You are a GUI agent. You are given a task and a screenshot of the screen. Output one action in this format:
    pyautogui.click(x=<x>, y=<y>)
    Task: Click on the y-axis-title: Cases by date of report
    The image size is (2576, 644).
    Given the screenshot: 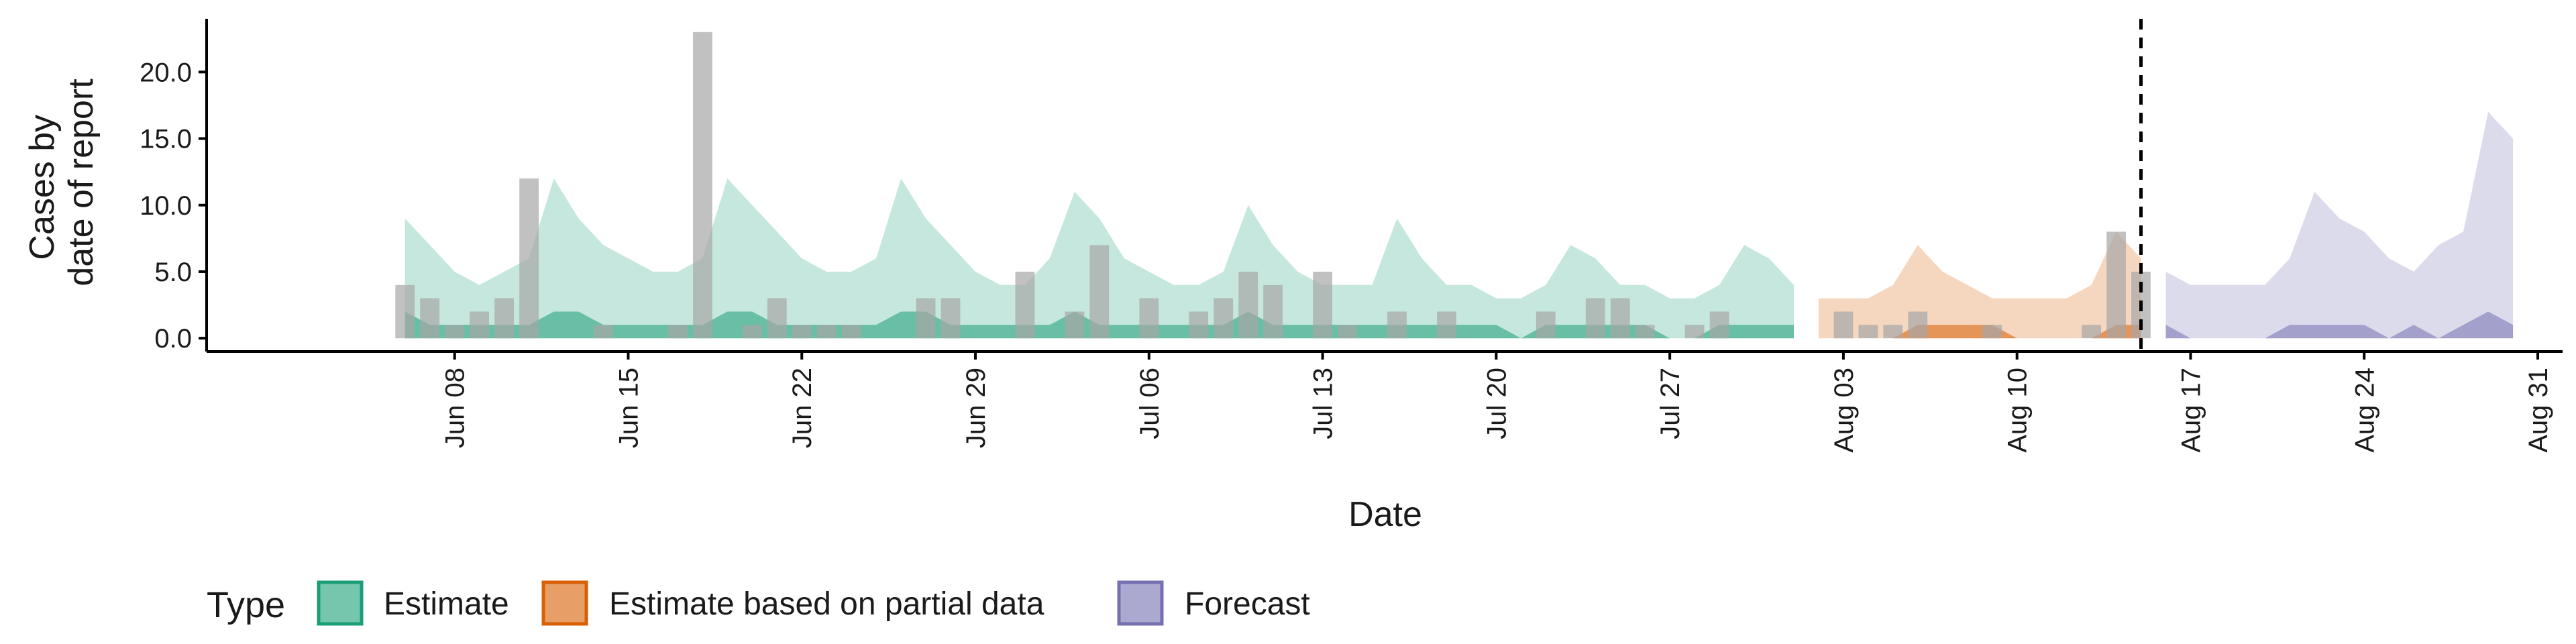 What is the action you would take?
    pyautogui.click(x=62, y=182)
    